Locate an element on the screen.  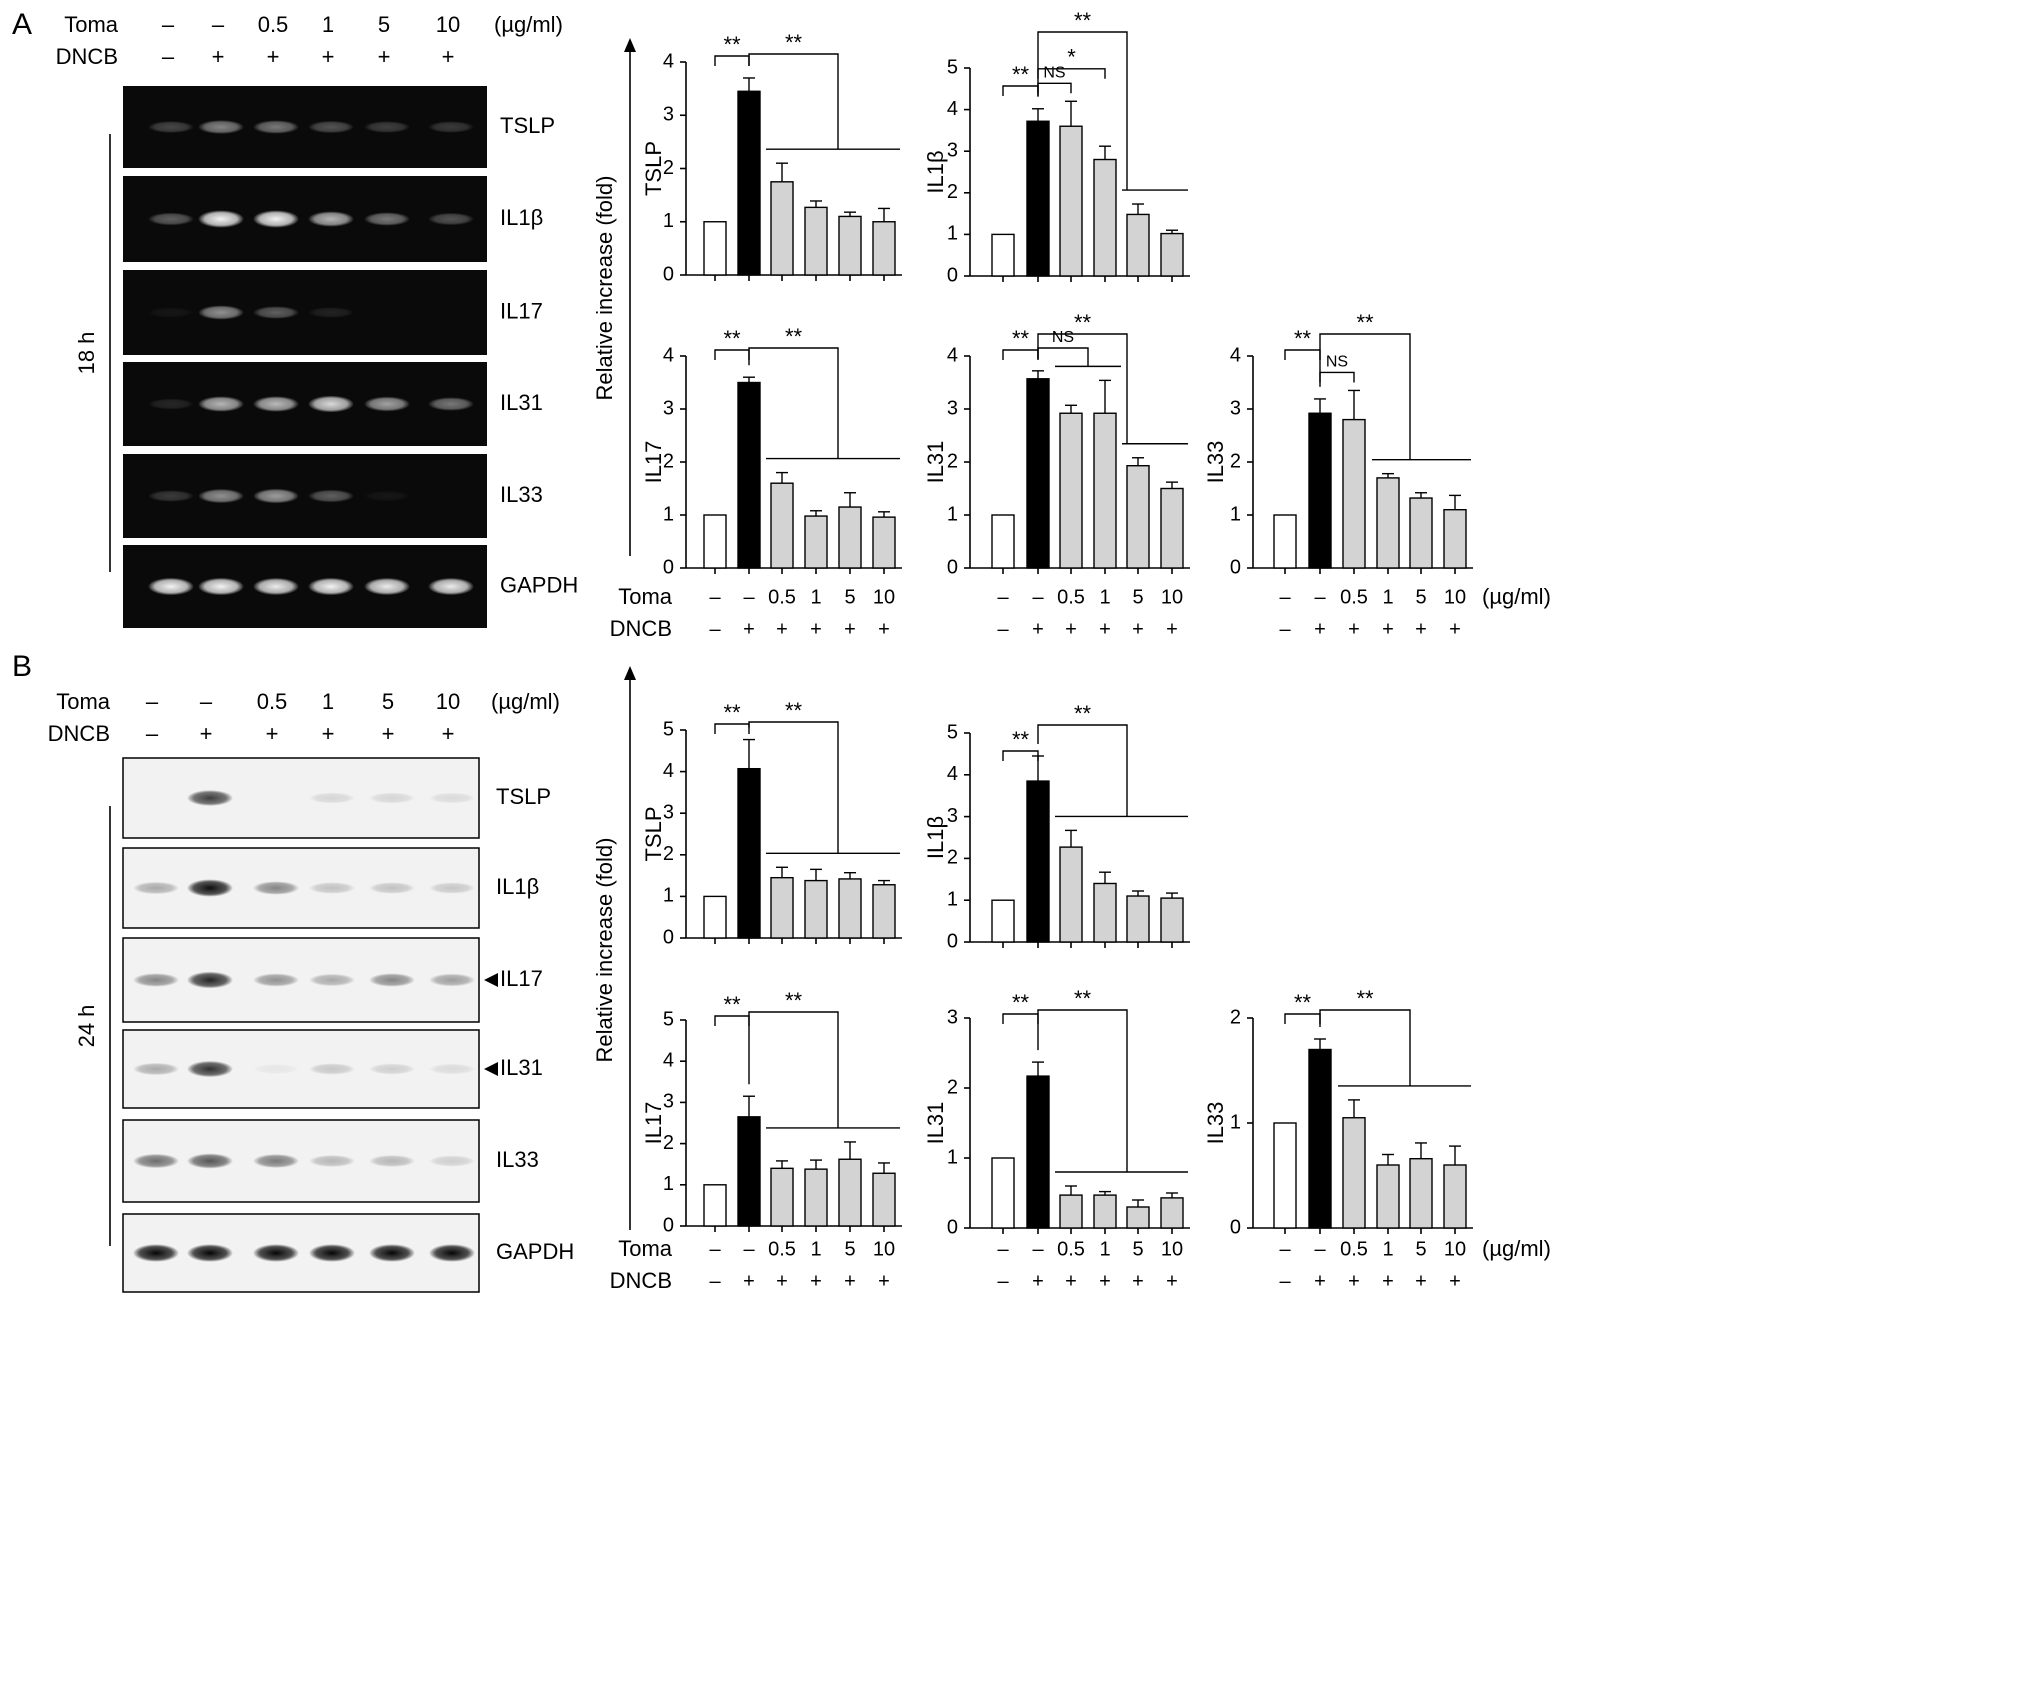
axis-lane-value: 0.5 is located at coordinates (782, 1249).